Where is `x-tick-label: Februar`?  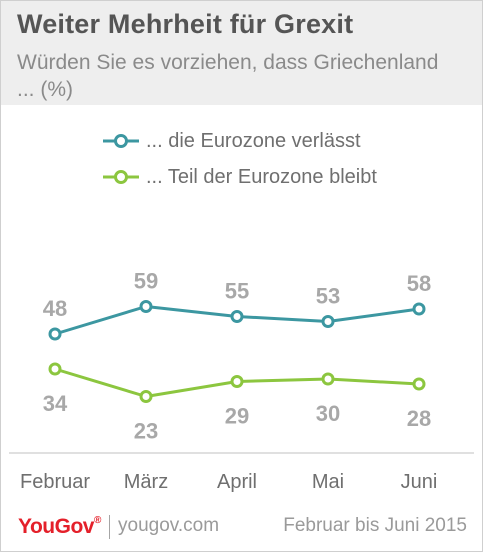 x-tick-label: Februar is located at coordinates (55, 482).